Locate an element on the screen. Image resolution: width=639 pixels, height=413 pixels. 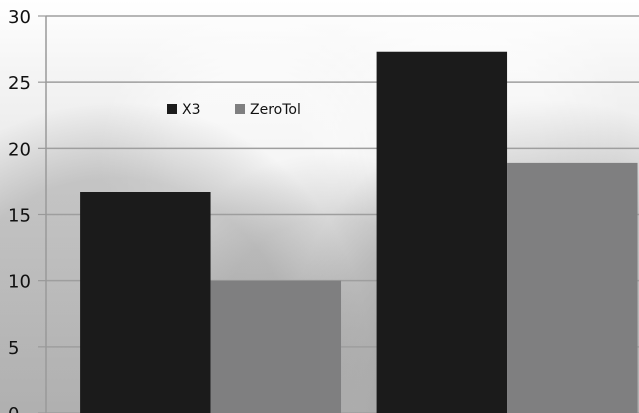
legend-swatch-x3 is located at coordinates (172, 109).